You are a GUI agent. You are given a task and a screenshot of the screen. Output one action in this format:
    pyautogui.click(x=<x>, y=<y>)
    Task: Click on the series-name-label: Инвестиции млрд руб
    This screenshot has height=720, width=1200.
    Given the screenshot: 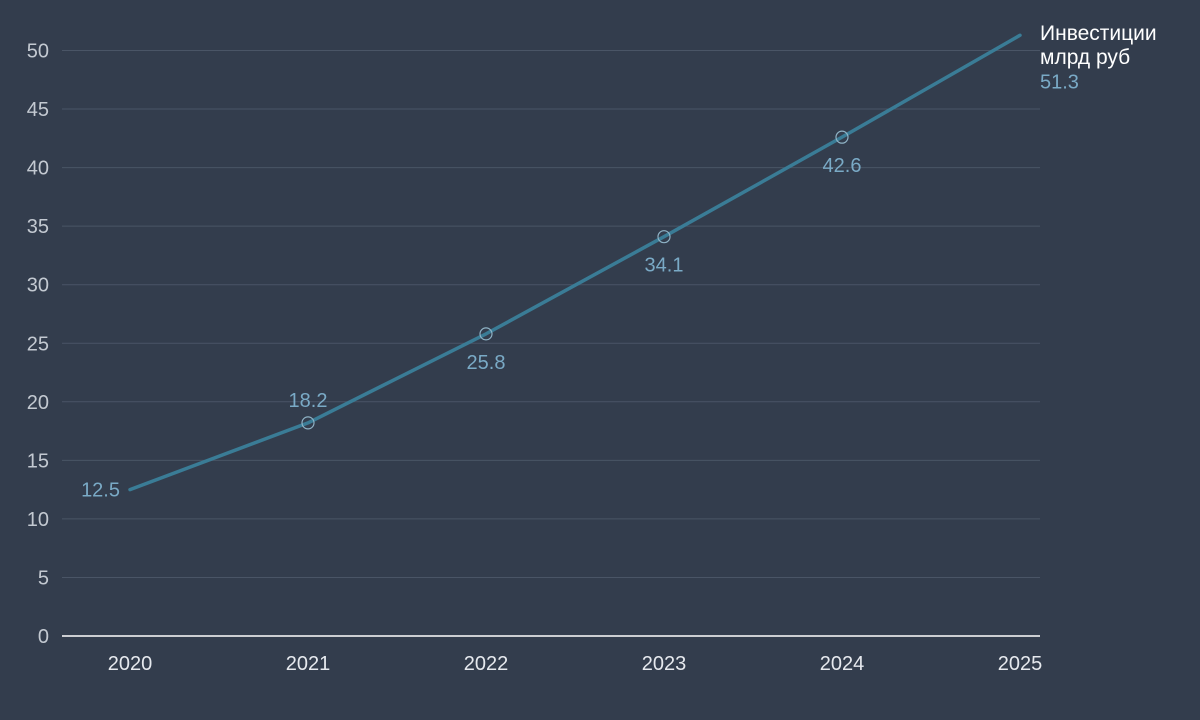 What is the action you would take?
    pyautogui.click(x=1101, y=45)
    